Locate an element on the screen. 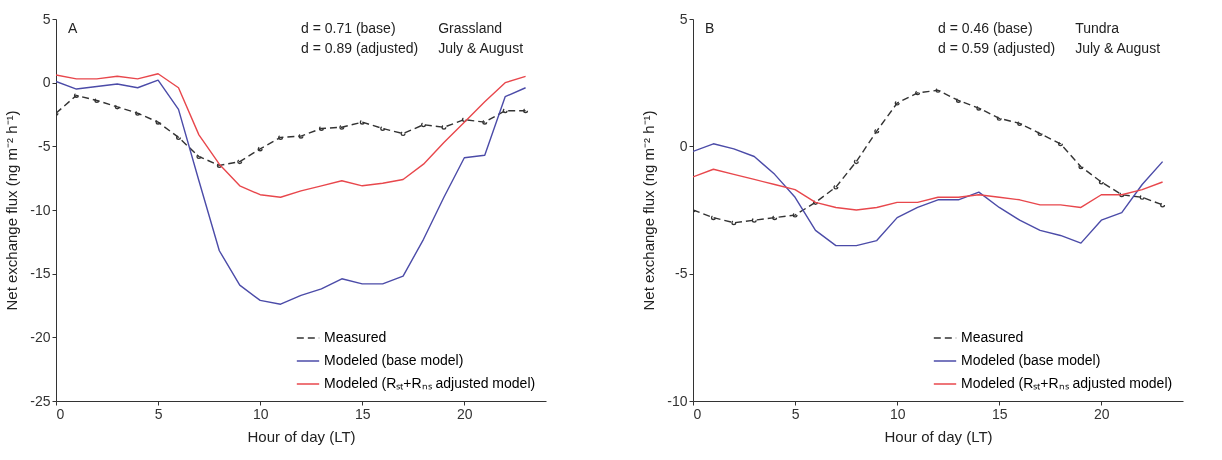  annotation: d = 0.89 (adjusted) is located at coordinates (360, 48).